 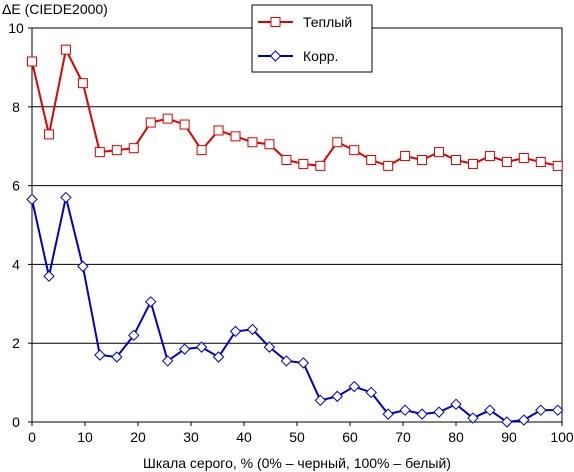 I want to click on x-tick-label: 50, so click(x=297, y=437).